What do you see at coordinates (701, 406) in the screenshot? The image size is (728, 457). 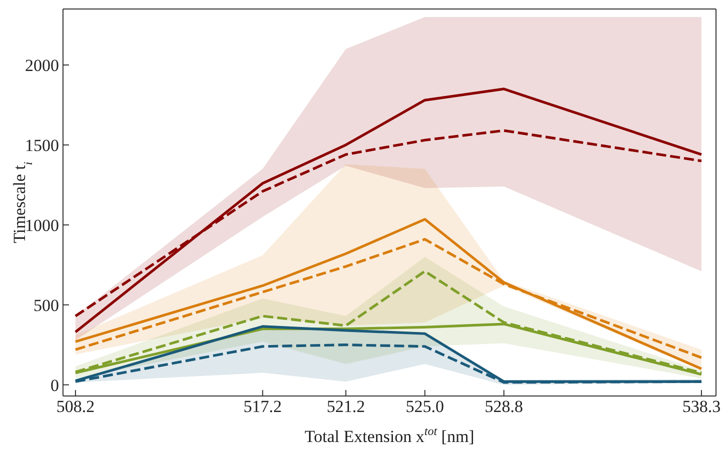 I see `x-tick-label: 538.3` at bounding box center [701, 406].